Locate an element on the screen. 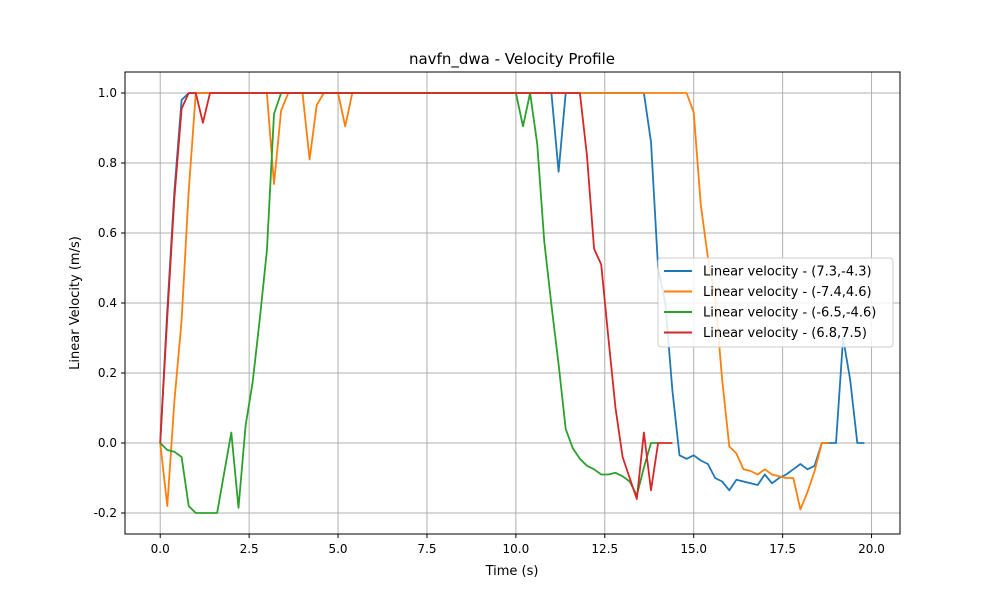 The width and height of the screenshot is (1000, 600). x-tick-label: 7.5 is located at coordinates (426, 549).